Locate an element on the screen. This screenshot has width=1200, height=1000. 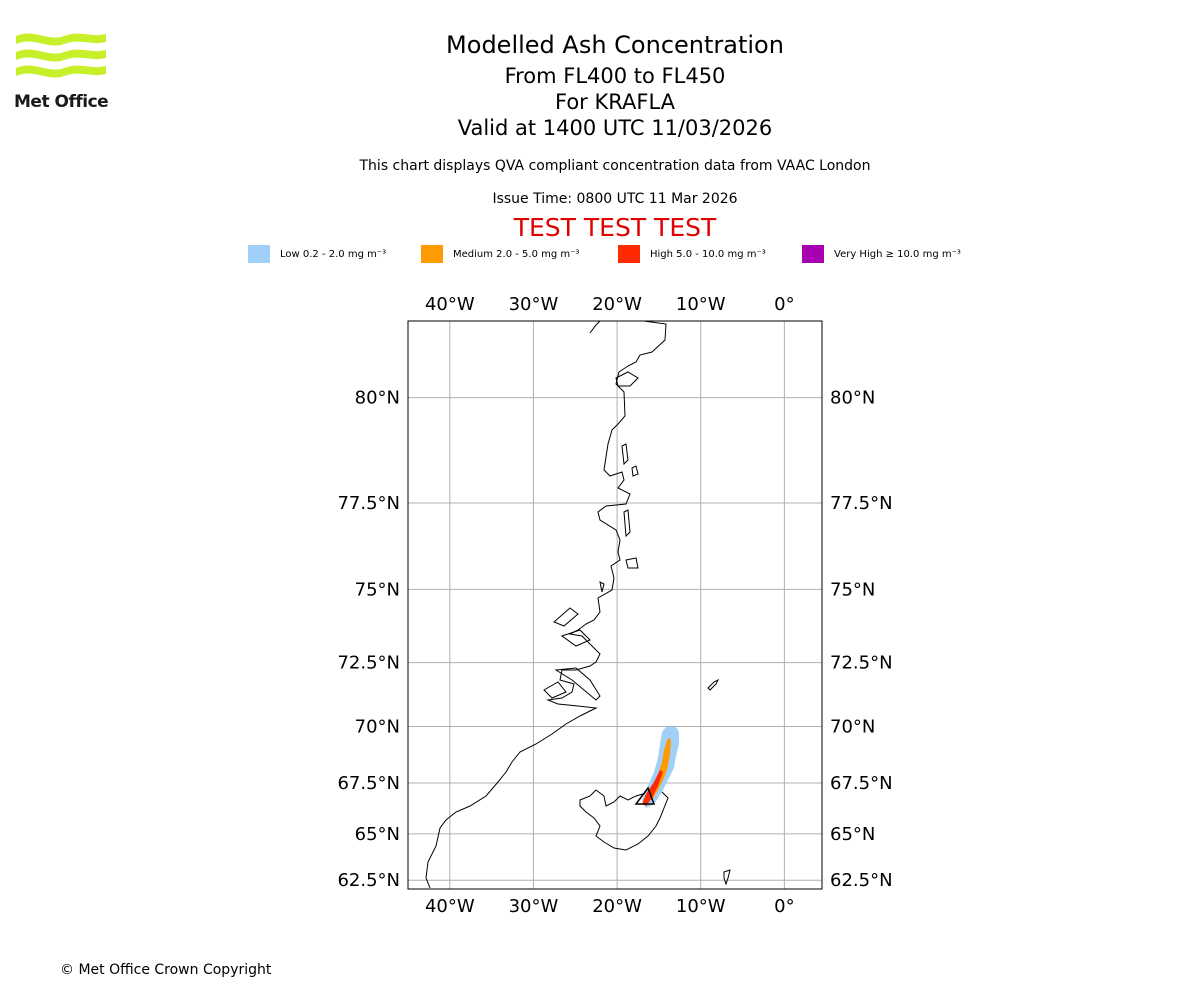
lat-label-right: 80°N is located at coordinates (852, 398).